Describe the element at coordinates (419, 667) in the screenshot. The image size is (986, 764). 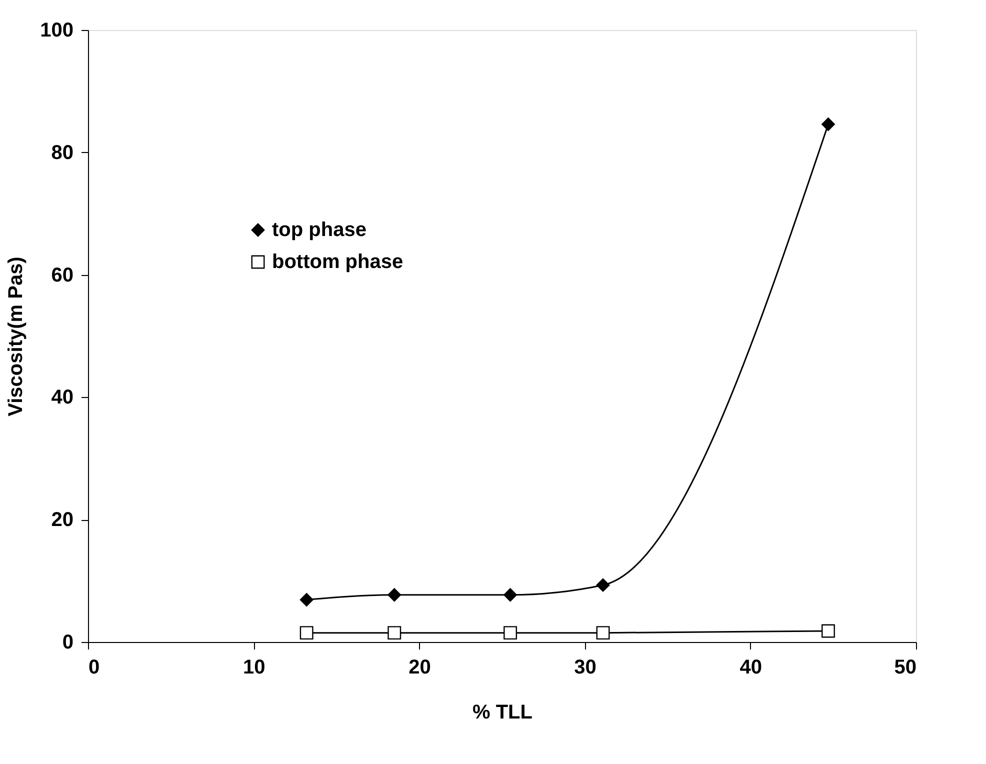
I see `x-tick-label: 20` at that location.